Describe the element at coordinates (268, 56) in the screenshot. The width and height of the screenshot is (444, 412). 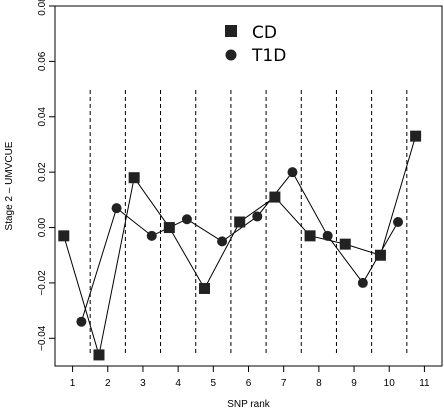
I see `legend-t1d-label: T1D` at that location.